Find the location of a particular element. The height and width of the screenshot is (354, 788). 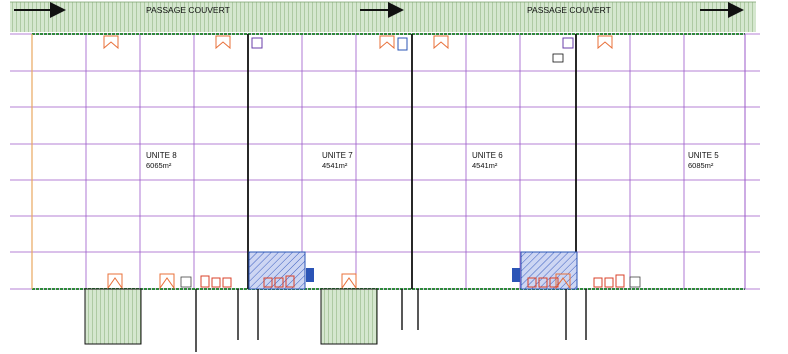

exterior-posts is located at coordinates (391, 320).